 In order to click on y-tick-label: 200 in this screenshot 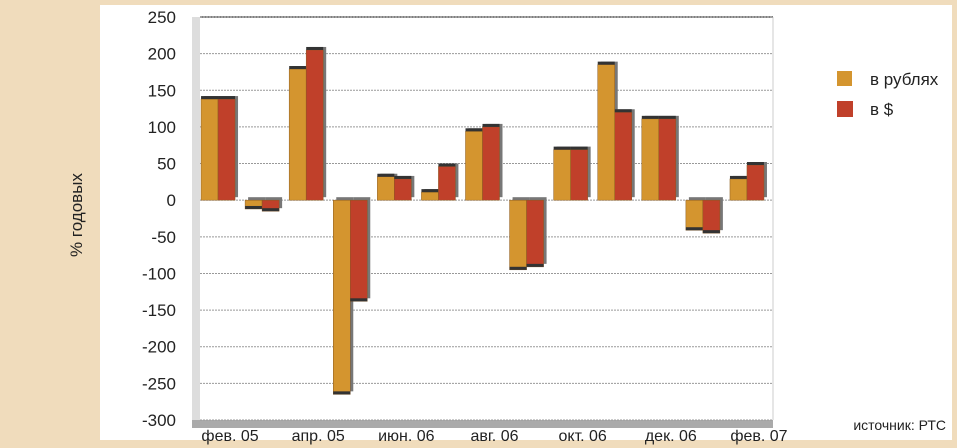, I will do `click(162, 54)`.